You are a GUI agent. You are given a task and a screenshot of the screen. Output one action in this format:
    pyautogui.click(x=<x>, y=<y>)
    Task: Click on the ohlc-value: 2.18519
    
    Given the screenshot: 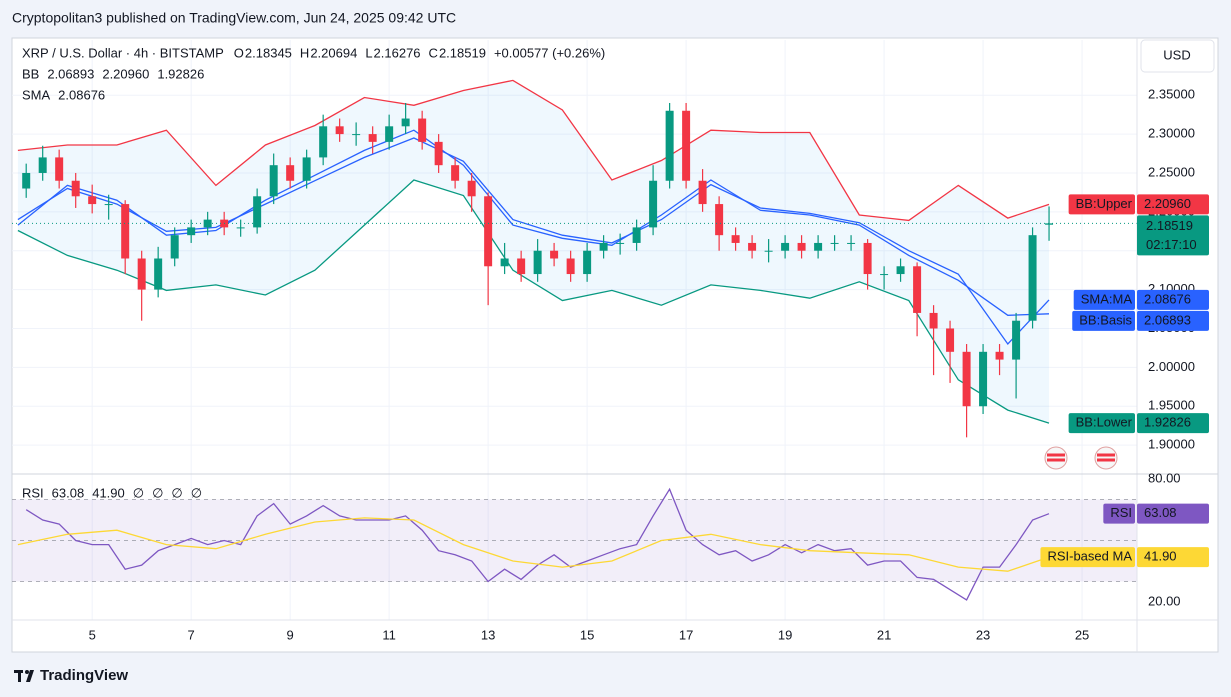 What is the action you would take?
    pyautogui.click(x=462, y=52)
    